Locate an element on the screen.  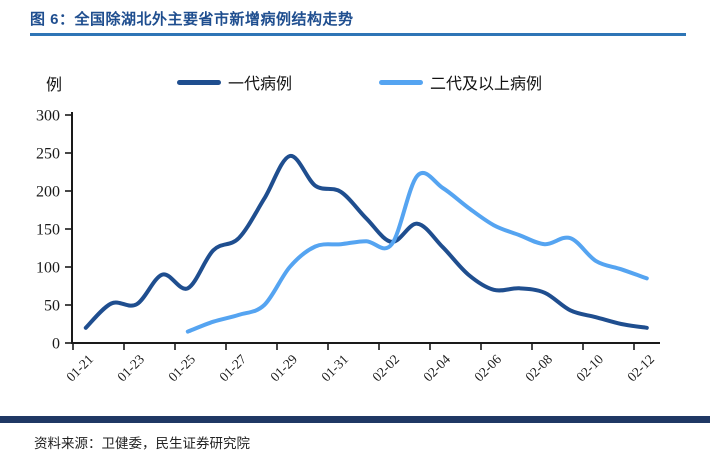
y-tick-label: 50 is located at coordinates (52, 306).